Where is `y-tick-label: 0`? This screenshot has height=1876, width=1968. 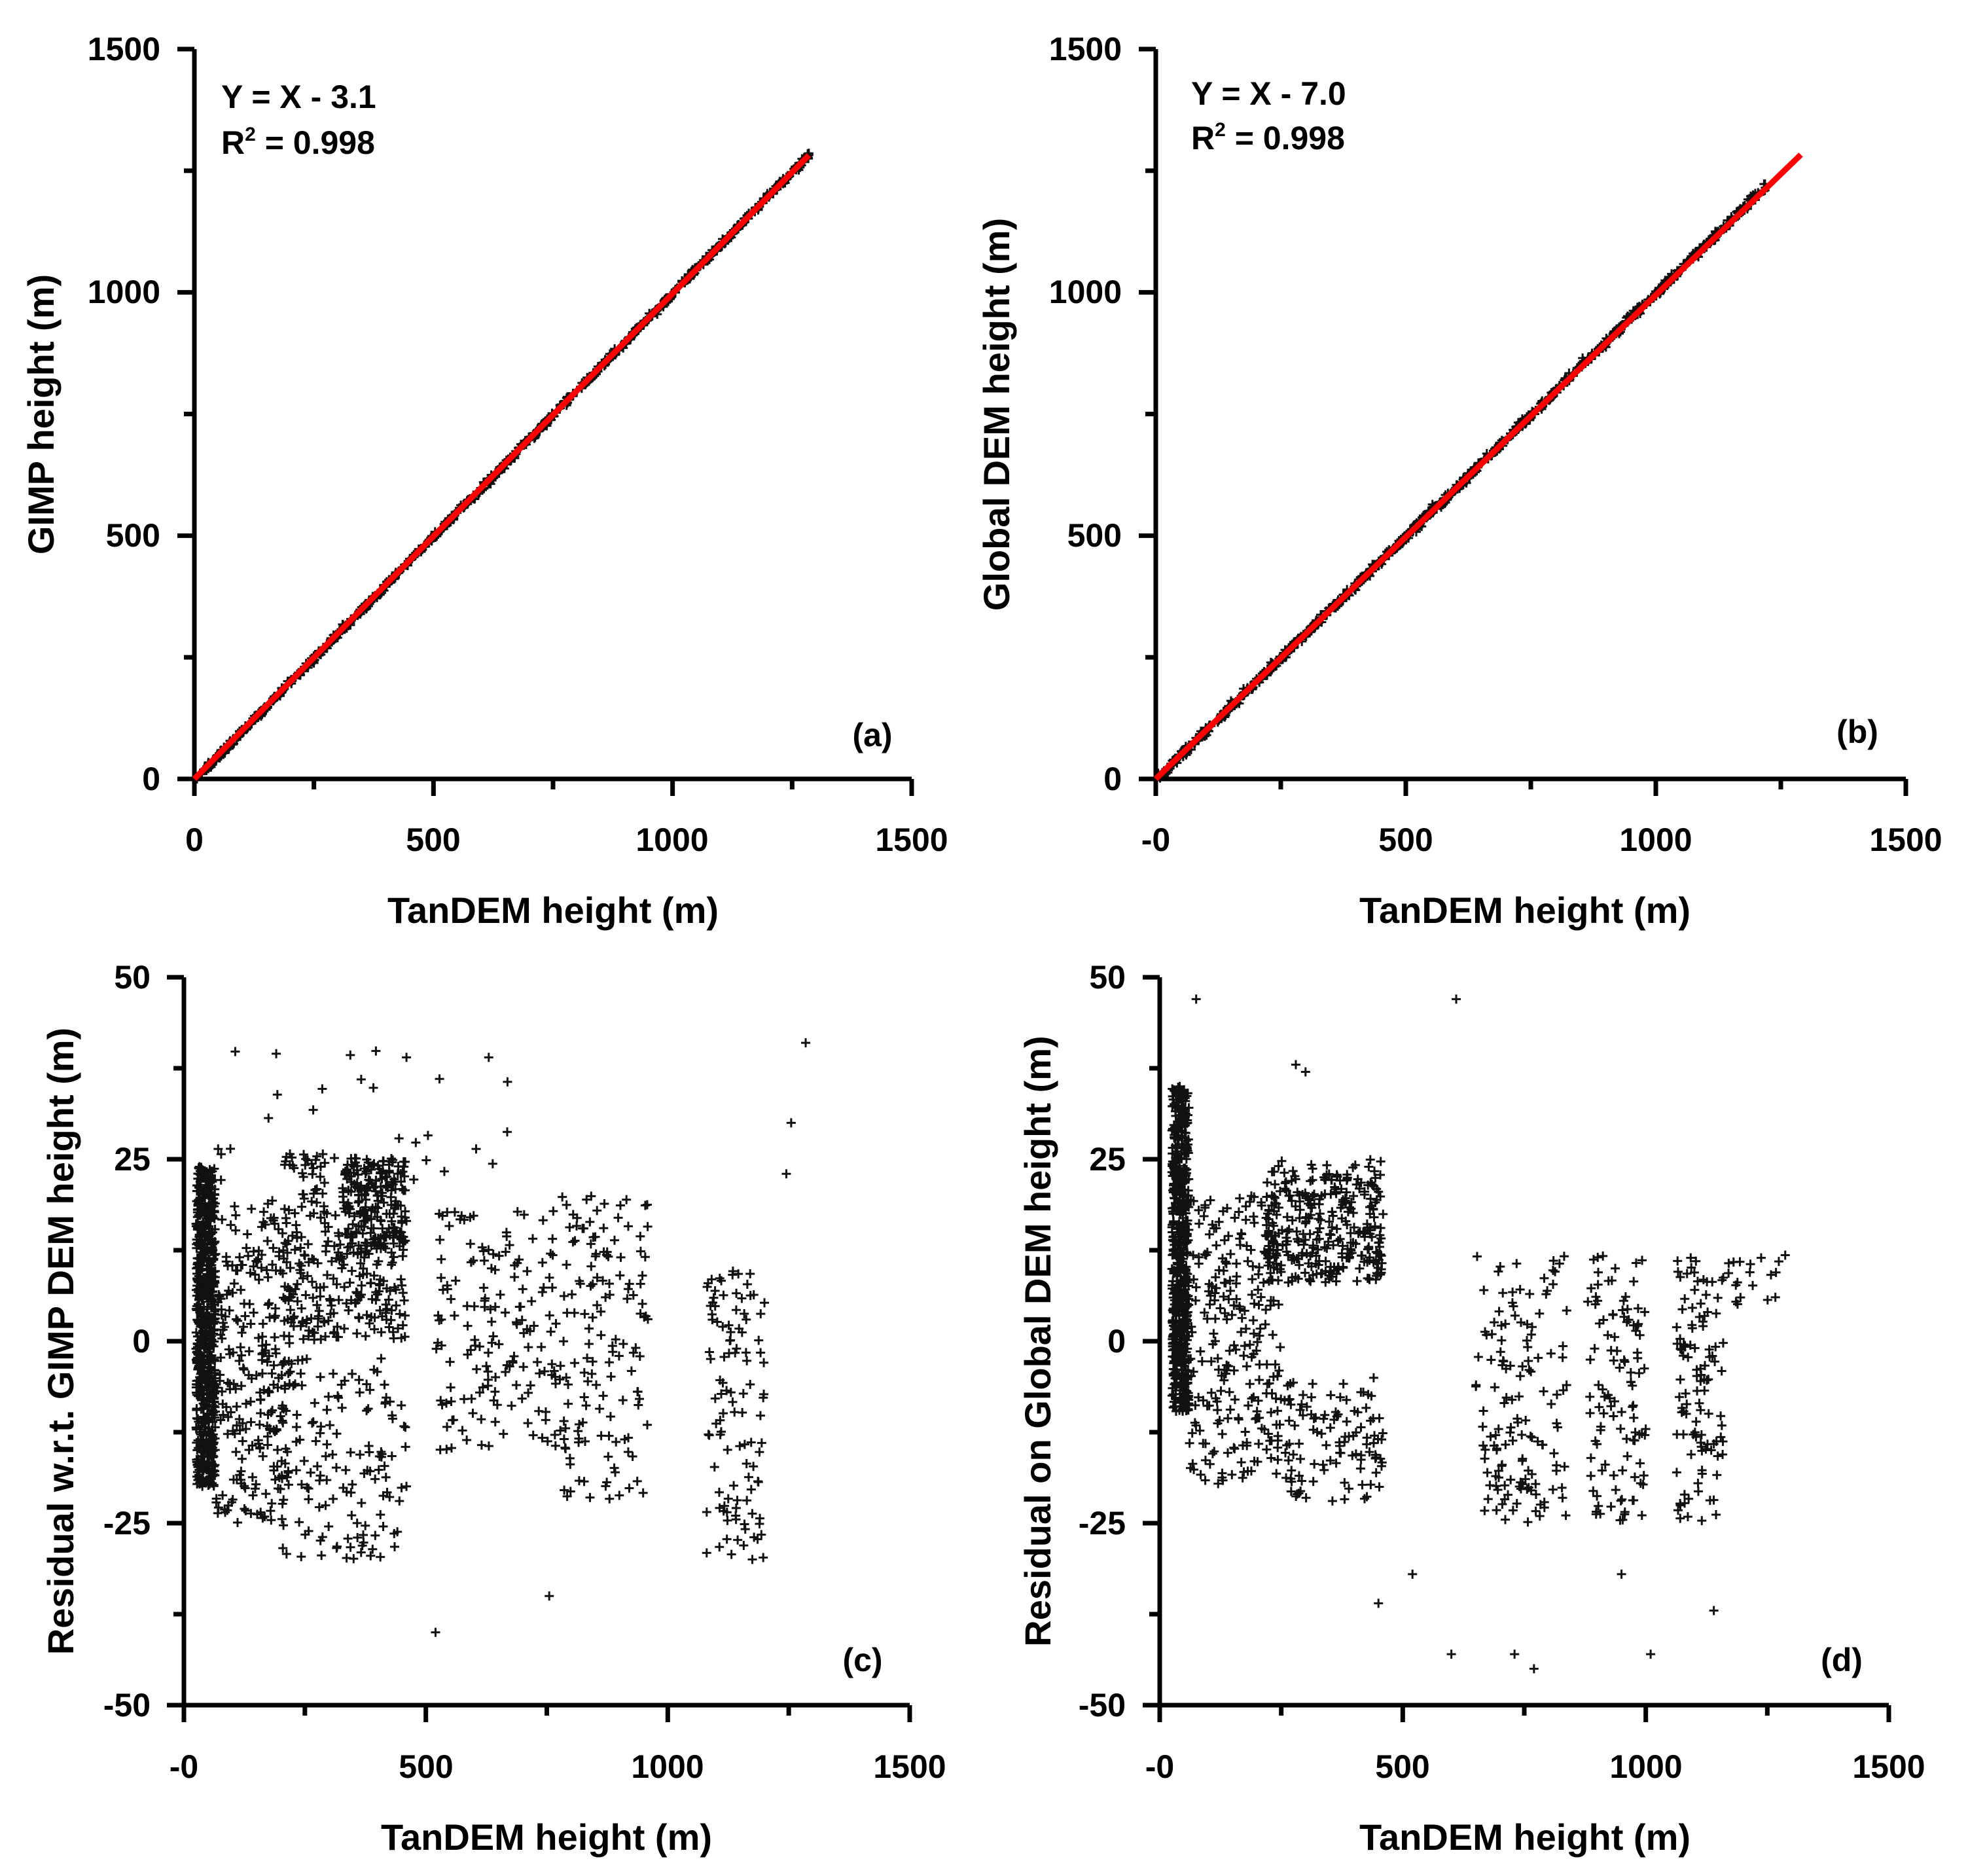 y-tick-label: 0 is located at coordinates (141, 1341).